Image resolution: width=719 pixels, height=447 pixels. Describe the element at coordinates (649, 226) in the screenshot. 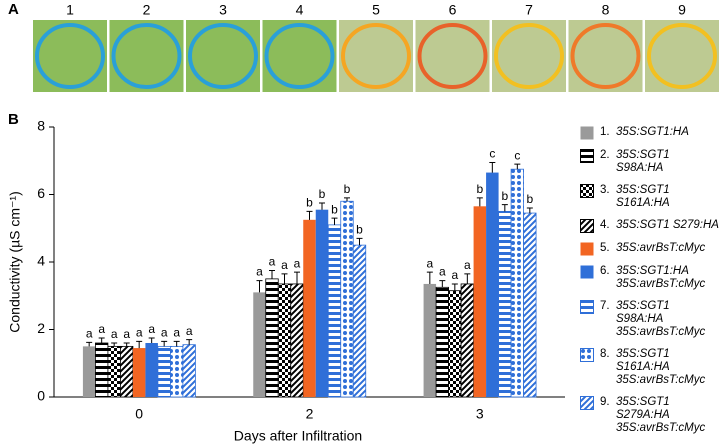

I see `legend-item: 4. 35S:SGT1 S279:HA` at that location.